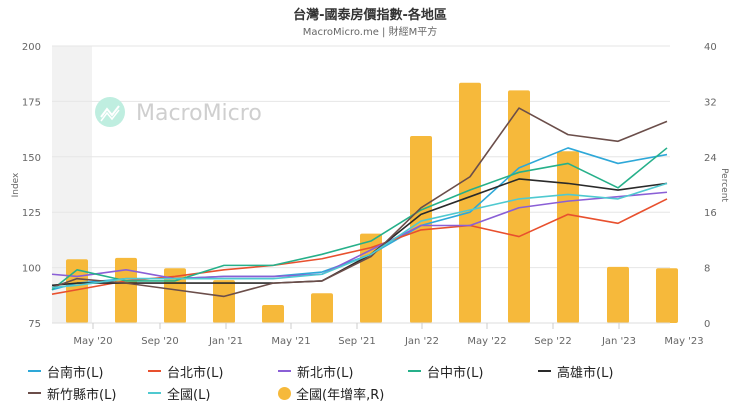 The image size is (740, 416). I want to click on x-axis-tick: Jan '23, so click(618, 341).